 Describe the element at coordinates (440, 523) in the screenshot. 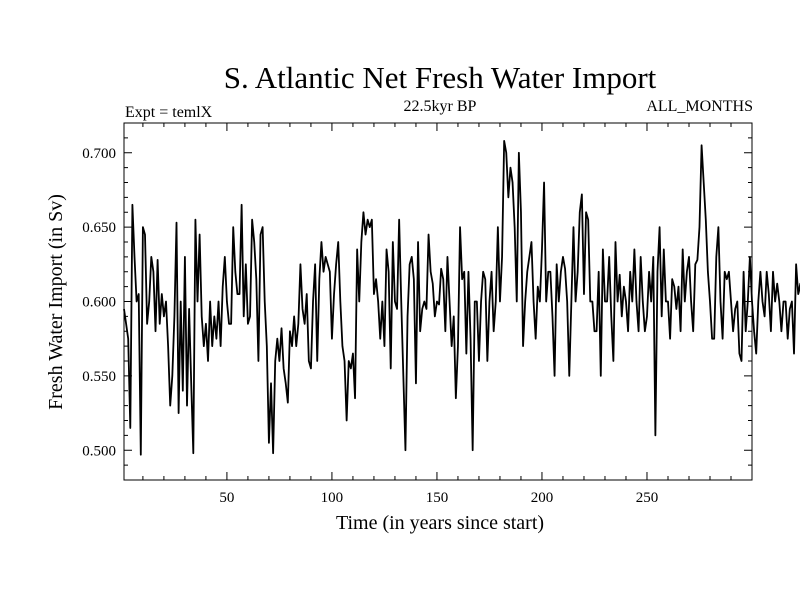

I see `x-axis-label: Time (in years since start)` at that location.